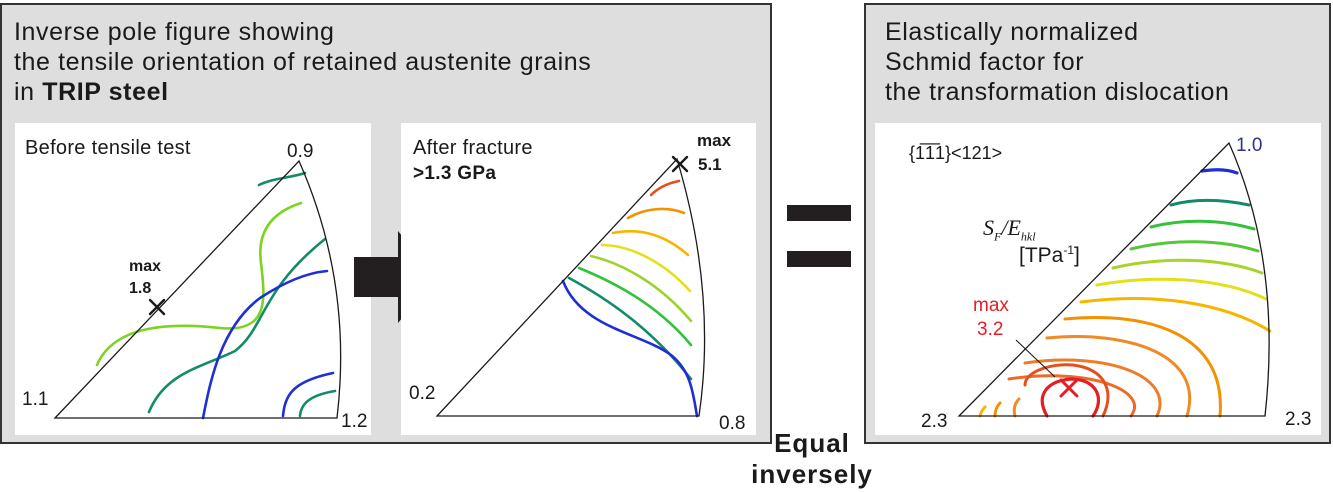 The width and height of the screenshot is (1333, 492). What do you see at coordinates (473, 148) in the screenshot?
I see `after-figure-title: After fracture` at bounding box center [473, 148].